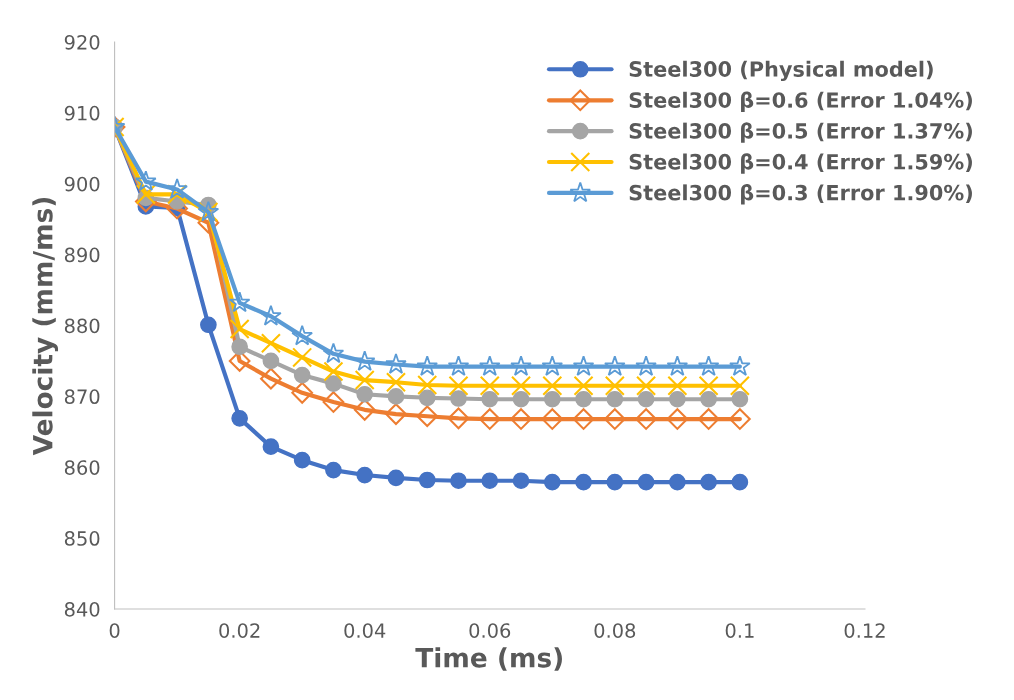 This screenshot has height=700, width=1014. I want to click on y-axis-title: Velocity (mm/ms), so click(45, 326).